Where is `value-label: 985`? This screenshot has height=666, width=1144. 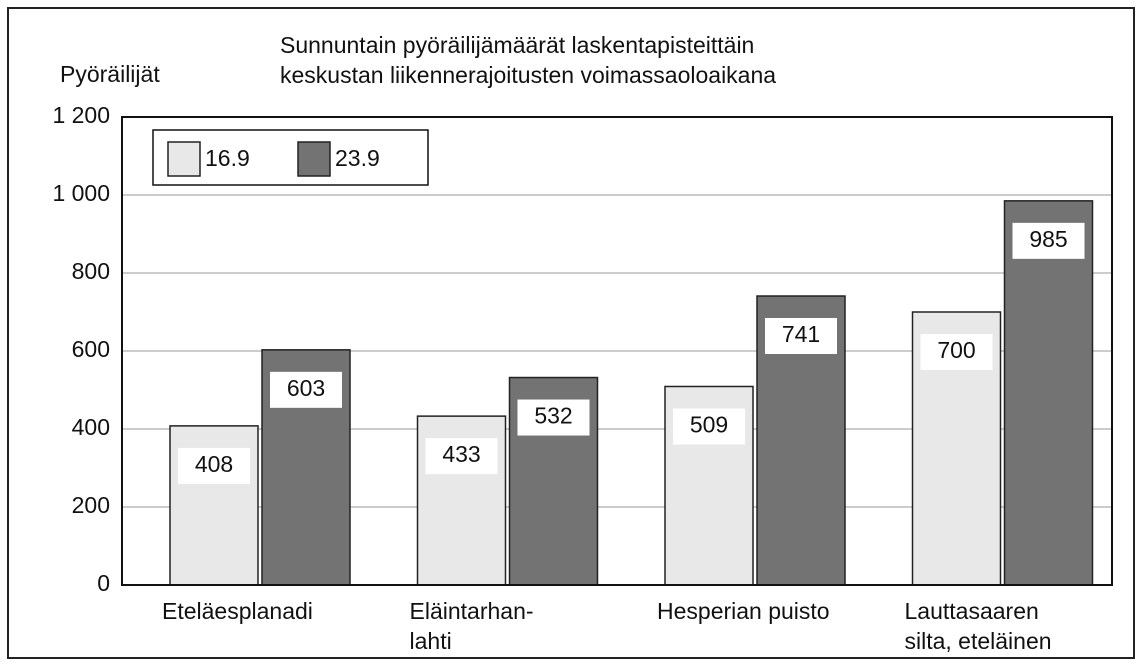 value-label: 985 is located at coordinates (1048, 239).